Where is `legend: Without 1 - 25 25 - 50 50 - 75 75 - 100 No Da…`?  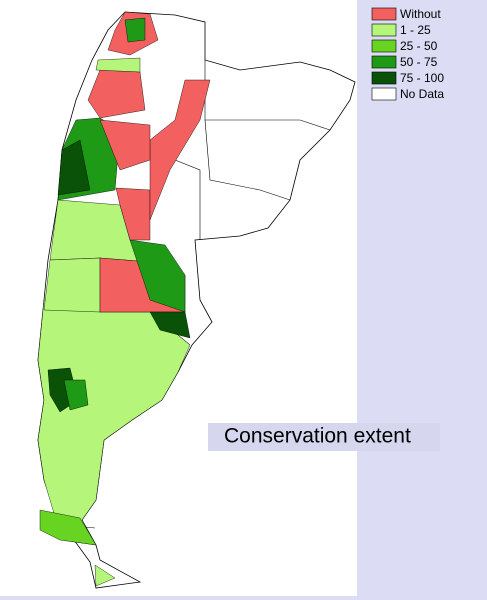
legend: Without 1 - 25 25 - 50 50 - 75 75 - 100 No Da… is located at coordinates (407, 54).